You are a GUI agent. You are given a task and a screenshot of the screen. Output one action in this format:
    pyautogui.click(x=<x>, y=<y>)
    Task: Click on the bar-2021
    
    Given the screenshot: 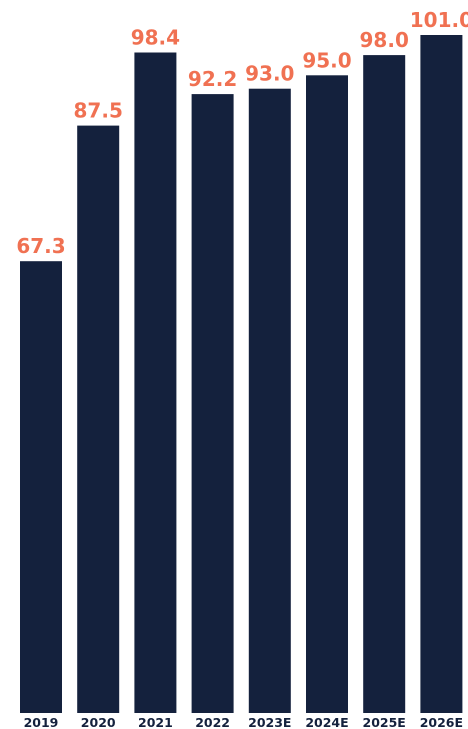 What is the action you would take?
    pyautogui.click(x=155, y=382)
    